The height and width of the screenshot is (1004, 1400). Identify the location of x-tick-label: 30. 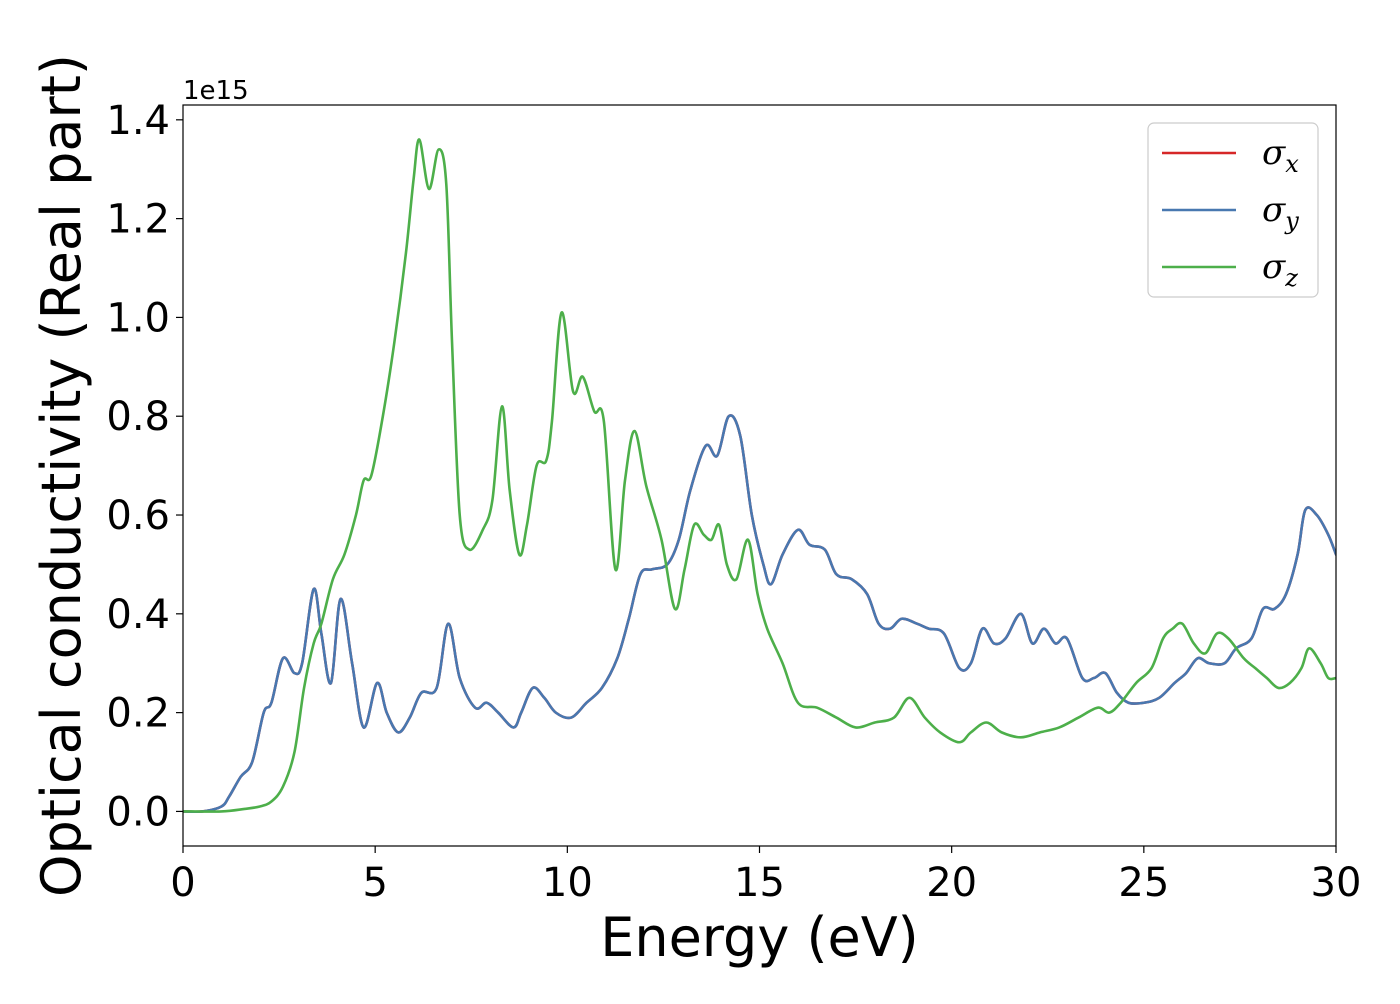
(1336, 883).